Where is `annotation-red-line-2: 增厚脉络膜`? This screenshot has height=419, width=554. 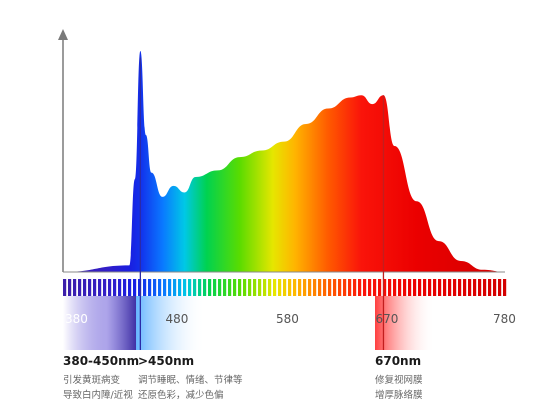
annotation-red-line-2: 增厚脉络膜 is located at coordinates (399, 395).